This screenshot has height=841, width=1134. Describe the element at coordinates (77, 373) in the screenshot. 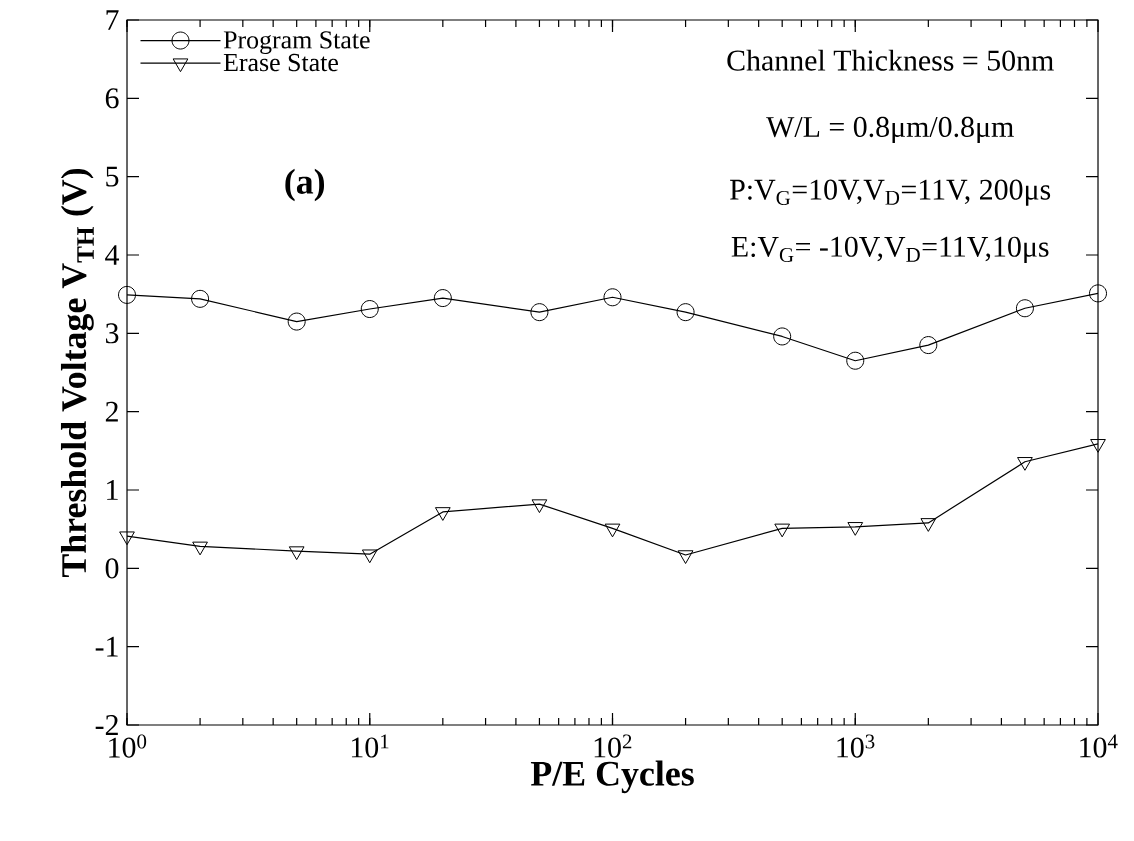

I see `y-axis-title: Threshold Voltage V$_{TH}$ (V)` at that location.